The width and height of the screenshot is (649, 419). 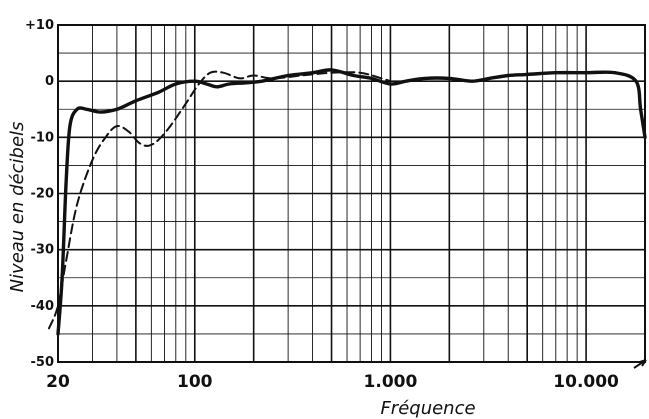 What do you see at coordinates (640, 364) in the screenshot?
I see `axis-end-arrow` at bounding box center [640, 364].